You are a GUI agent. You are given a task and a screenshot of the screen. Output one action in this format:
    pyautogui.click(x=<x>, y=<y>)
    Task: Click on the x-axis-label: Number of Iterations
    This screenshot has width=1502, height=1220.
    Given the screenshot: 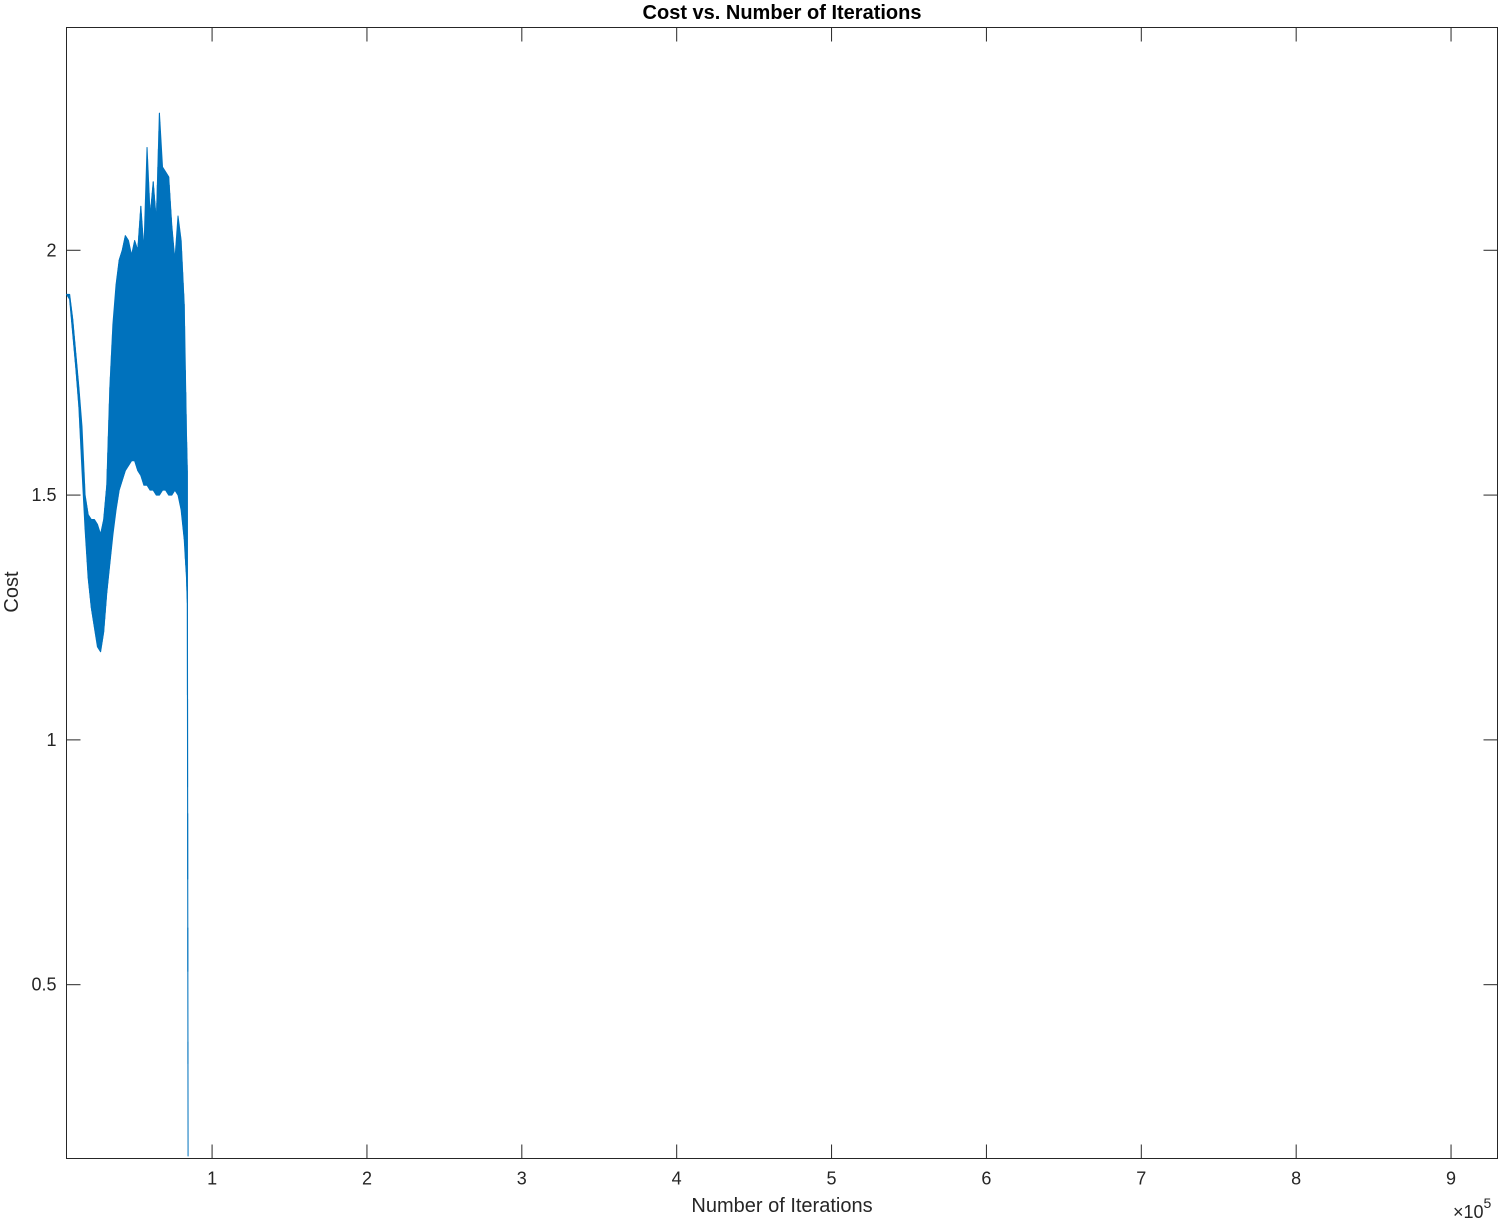 What is the action you would take?
    pyautogui.click(x=781, y=1206)
    